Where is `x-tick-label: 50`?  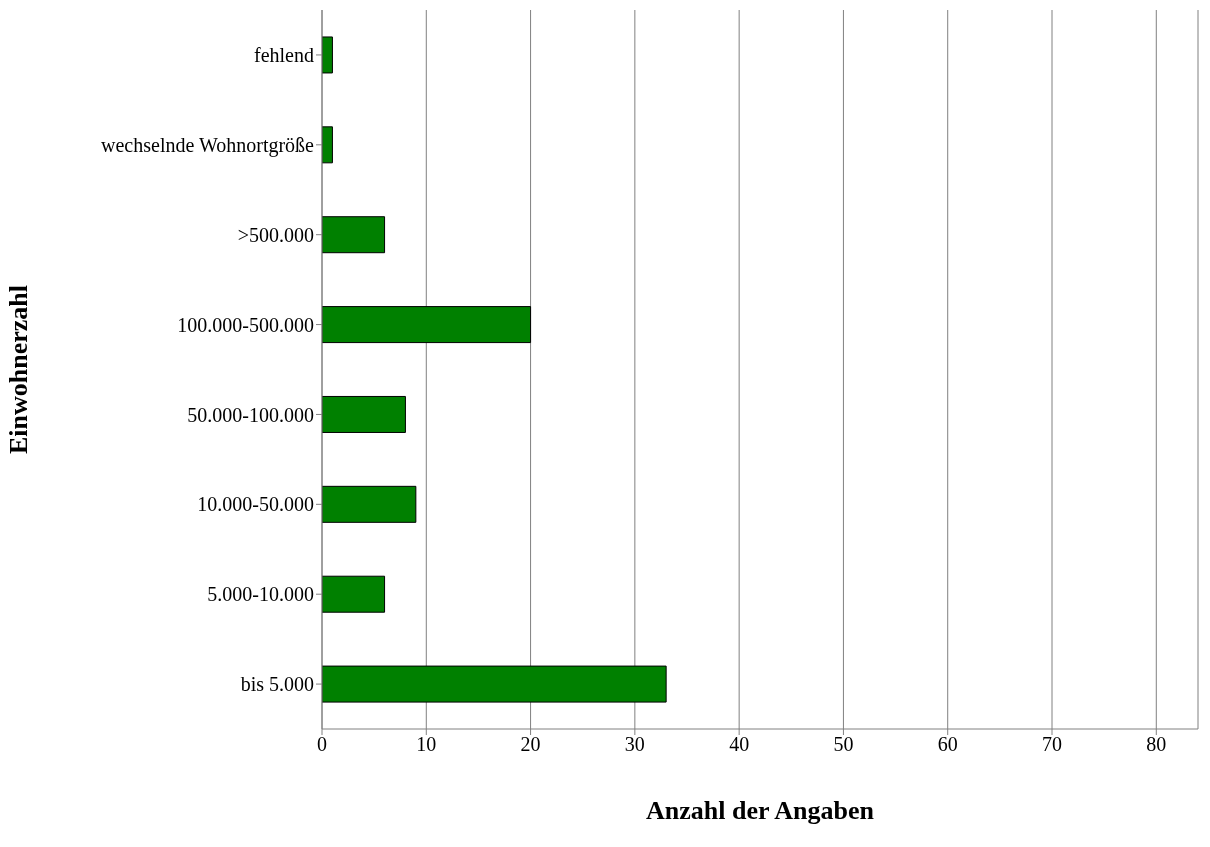 x-tick-label: 50 is located at coordinates (843, 744).